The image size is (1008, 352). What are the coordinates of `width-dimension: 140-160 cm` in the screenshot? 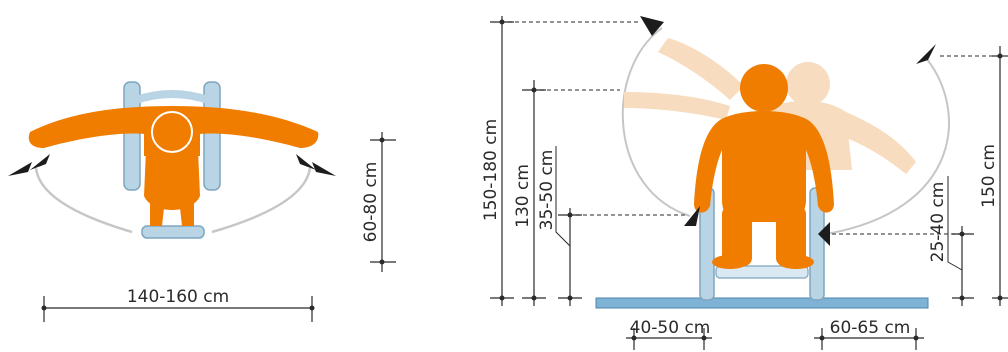 It's located at (178, 304).